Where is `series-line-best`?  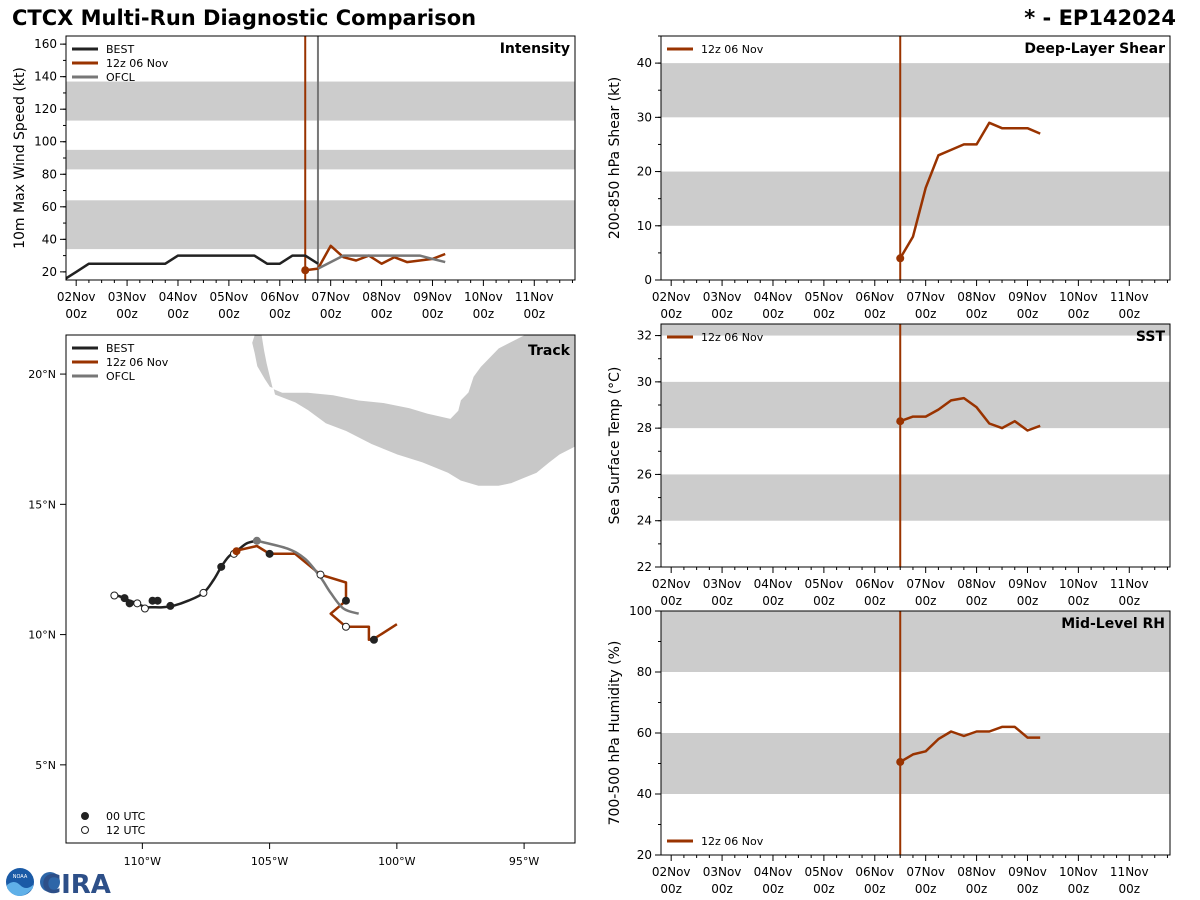 series-line-best is located at coordinates (192, 267).